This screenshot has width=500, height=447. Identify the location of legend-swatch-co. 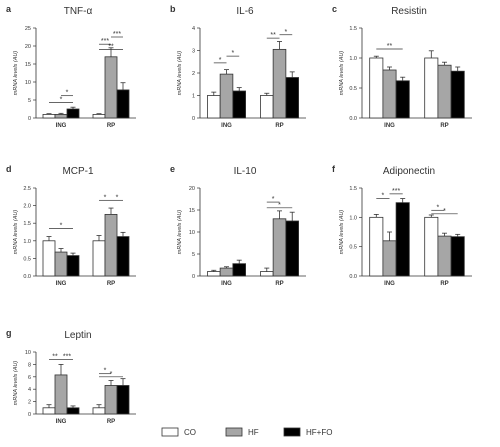
(170, 432).